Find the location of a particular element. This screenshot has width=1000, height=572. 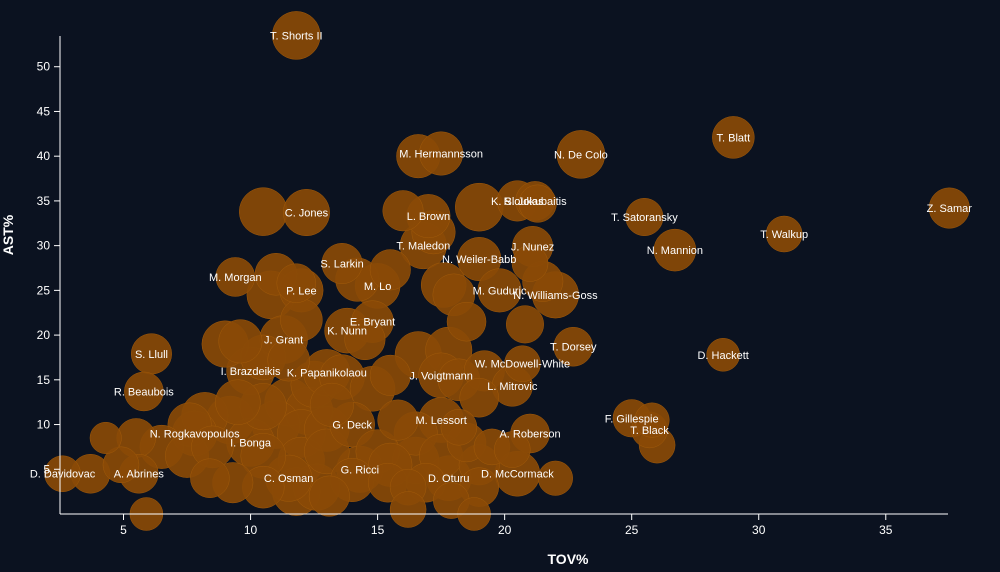

bubble-r-beaubois is located at coordinates (144, 391).